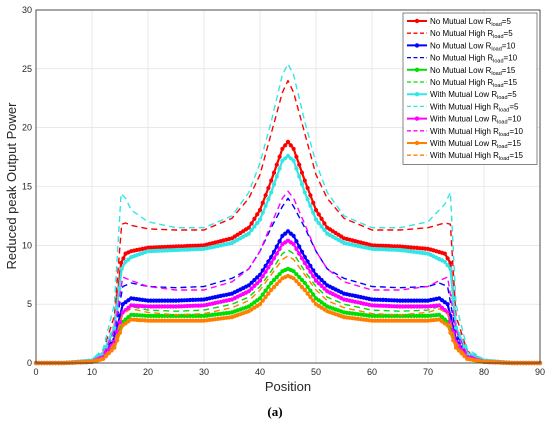  Describe the element at coordinates (29, 304) in the screenshot. I see `y-tick-label: 5` at that location.